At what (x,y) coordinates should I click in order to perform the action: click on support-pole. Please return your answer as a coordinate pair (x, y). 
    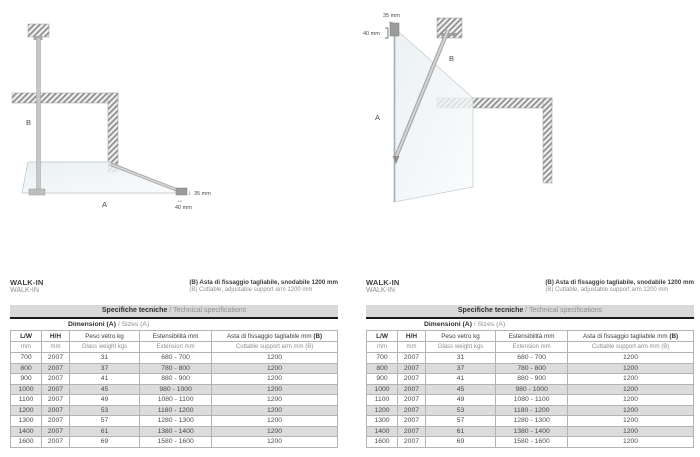
    Looking at the image, I should click on (38, 115).